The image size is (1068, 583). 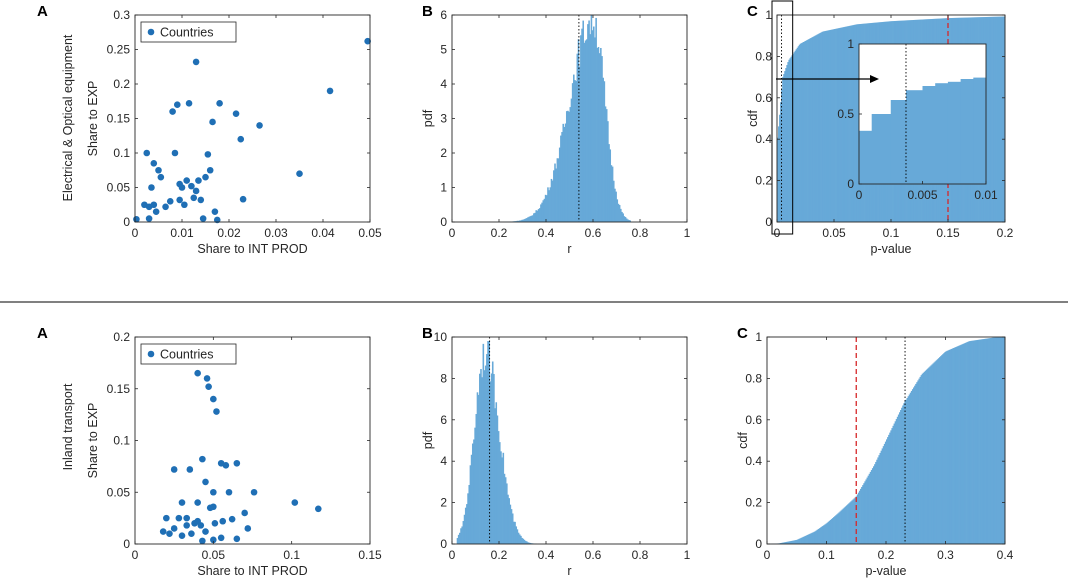 What do you see at coordinates (42, 333) in the screenshot?
I see `panel-label: A` at bounding box center [42, 333].